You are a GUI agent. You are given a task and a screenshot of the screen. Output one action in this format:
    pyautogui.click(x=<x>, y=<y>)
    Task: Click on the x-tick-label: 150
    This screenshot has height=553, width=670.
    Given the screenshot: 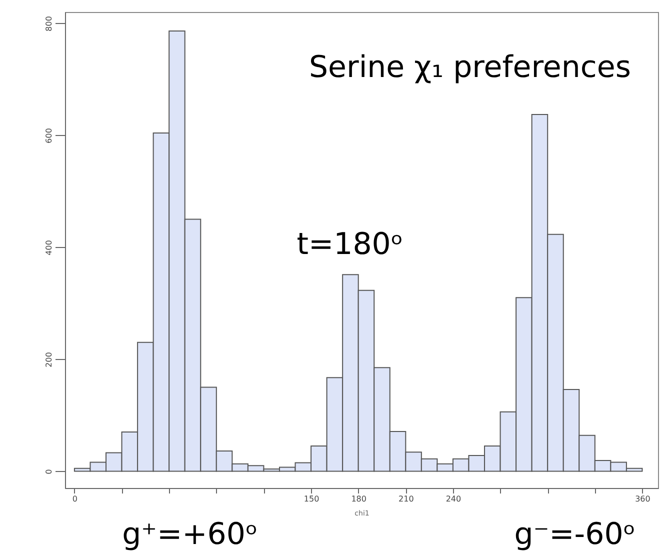 What is the action you would take?
    pyautogui.click(x=312, y=499)
    